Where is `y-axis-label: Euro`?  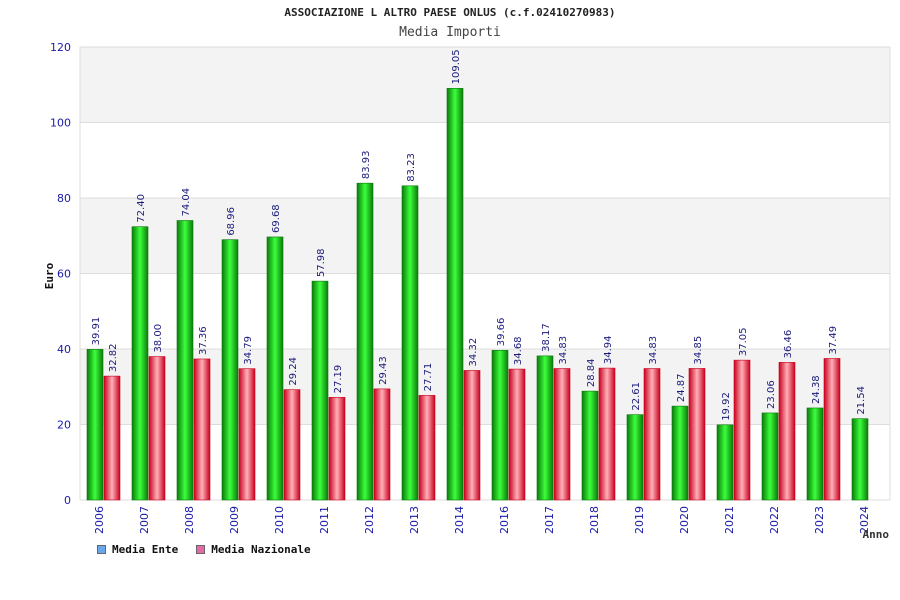 y-axis-label: Euro is located at coordinates (49, 275).